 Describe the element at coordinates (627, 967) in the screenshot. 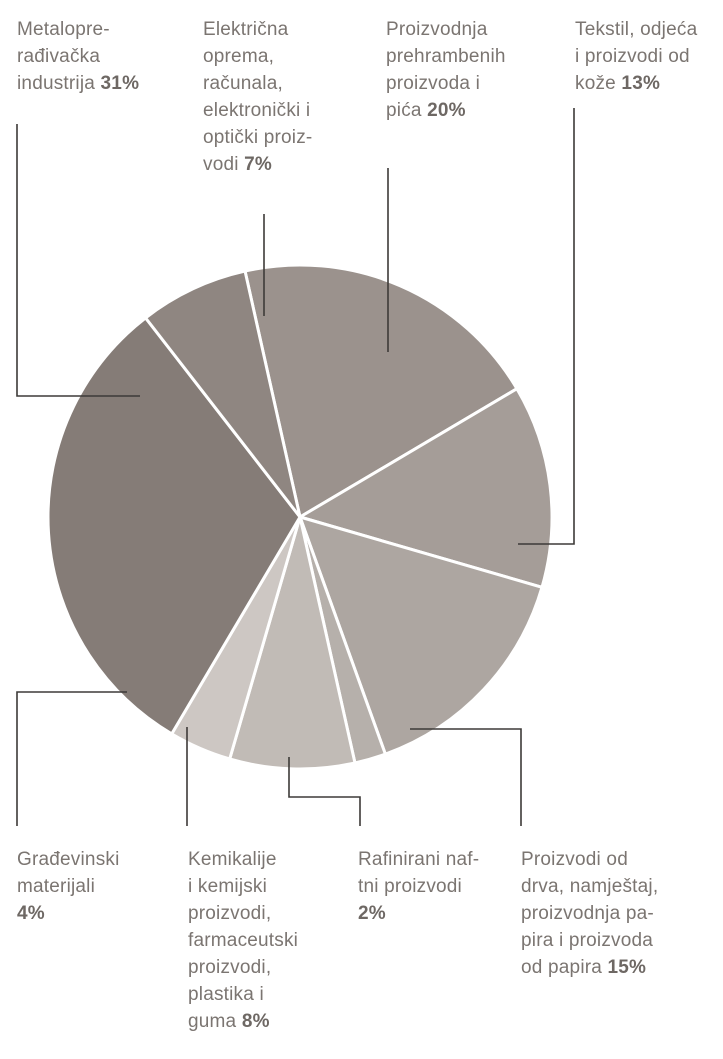

I see `slice-label-percent: 15%` at that location.